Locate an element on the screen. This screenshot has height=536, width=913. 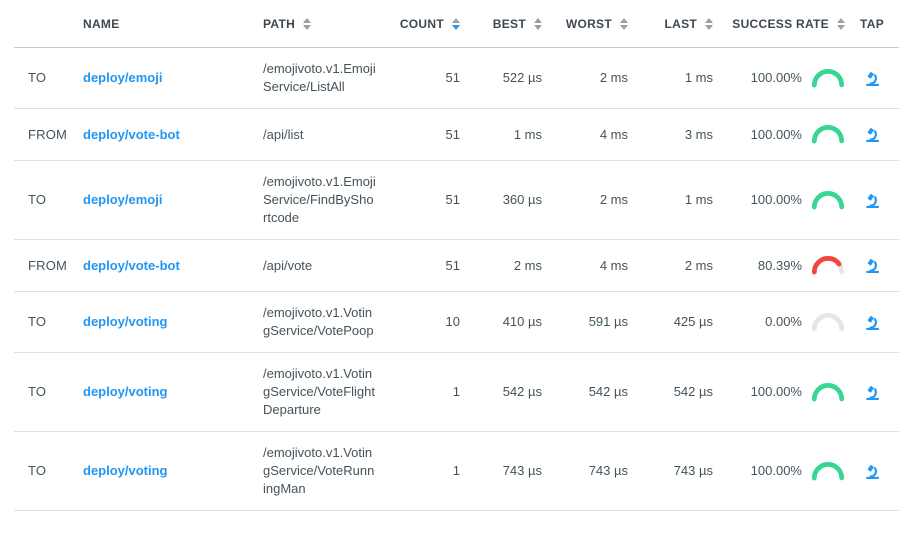
worst-cell: 2 ms is located at coordinates (613, 199).